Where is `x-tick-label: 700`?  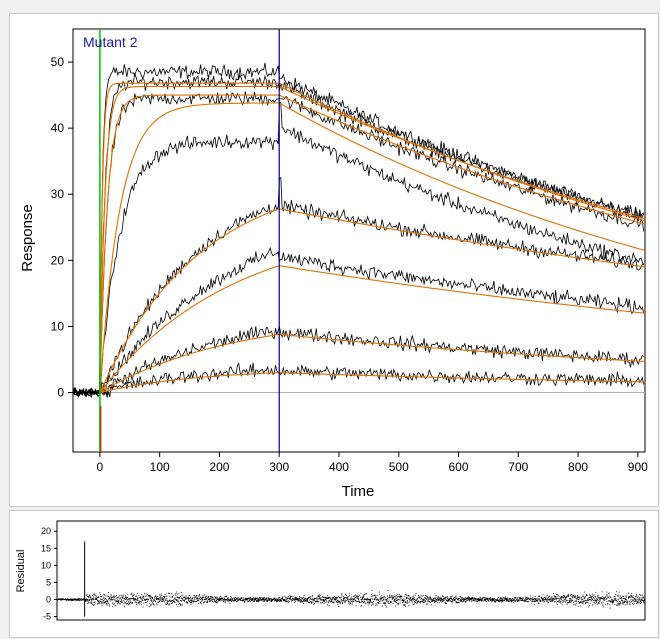
x-tick-label: 700 is located at coordinates (518, 467).